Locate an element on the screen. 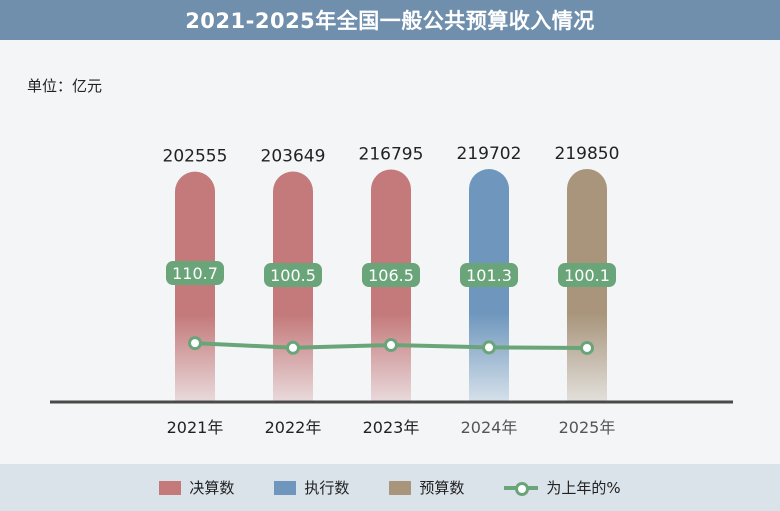 This screenshot has height=511, width=780. growth-label-4: 101.3 is located at coordinates (489, 275).